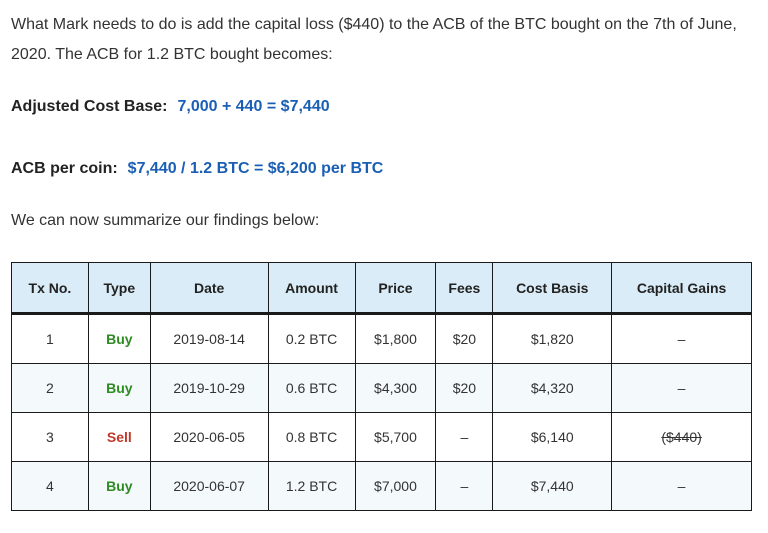 This screenshot has height=533, width=768. I want to click on cell-cost-basis: $4,320, so click(552, 388).